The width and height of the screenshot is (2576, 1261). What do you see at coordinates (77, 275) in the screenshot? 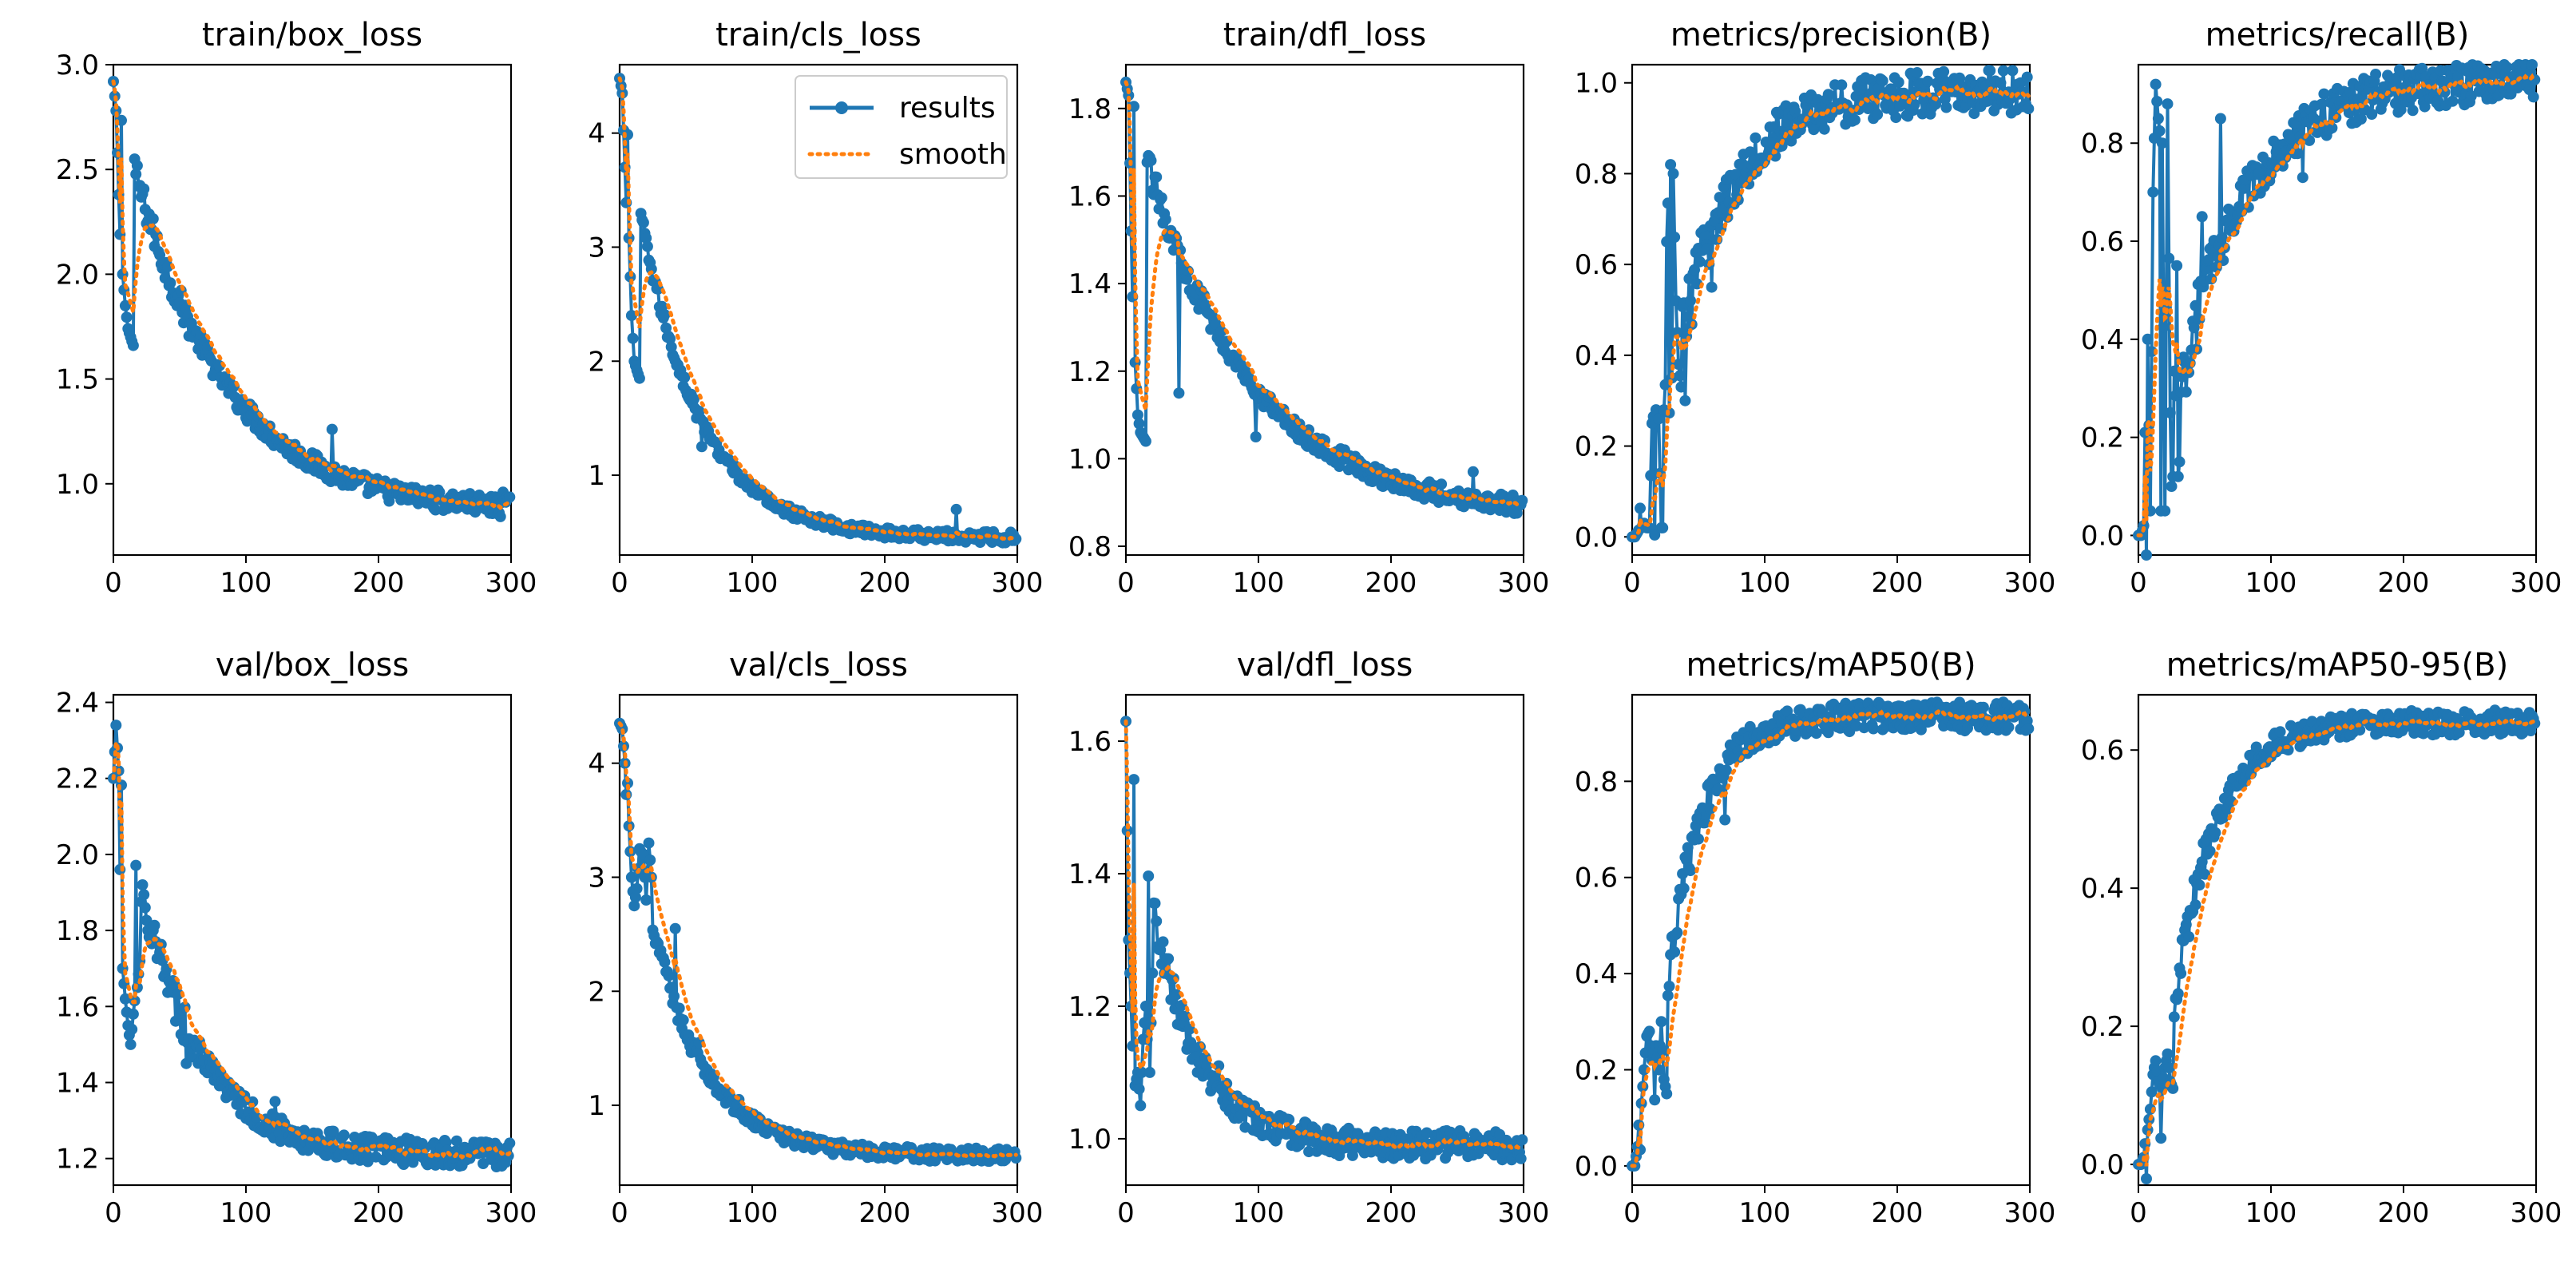
I see `y-tick-label: 2.0` at bounding box center [77, 275].